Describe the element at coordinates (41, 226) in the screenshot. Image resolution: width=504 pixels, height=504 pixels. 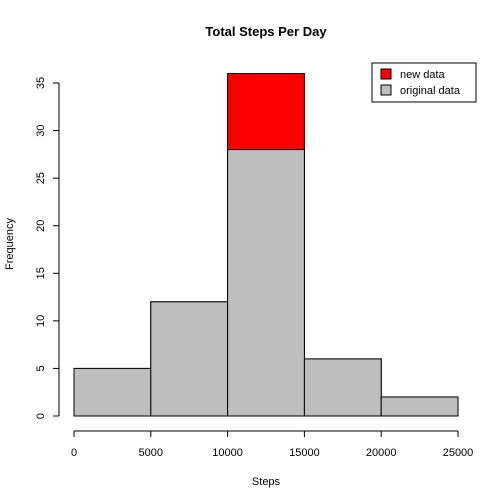
I see `y-tick-label-4: 20` at that location.